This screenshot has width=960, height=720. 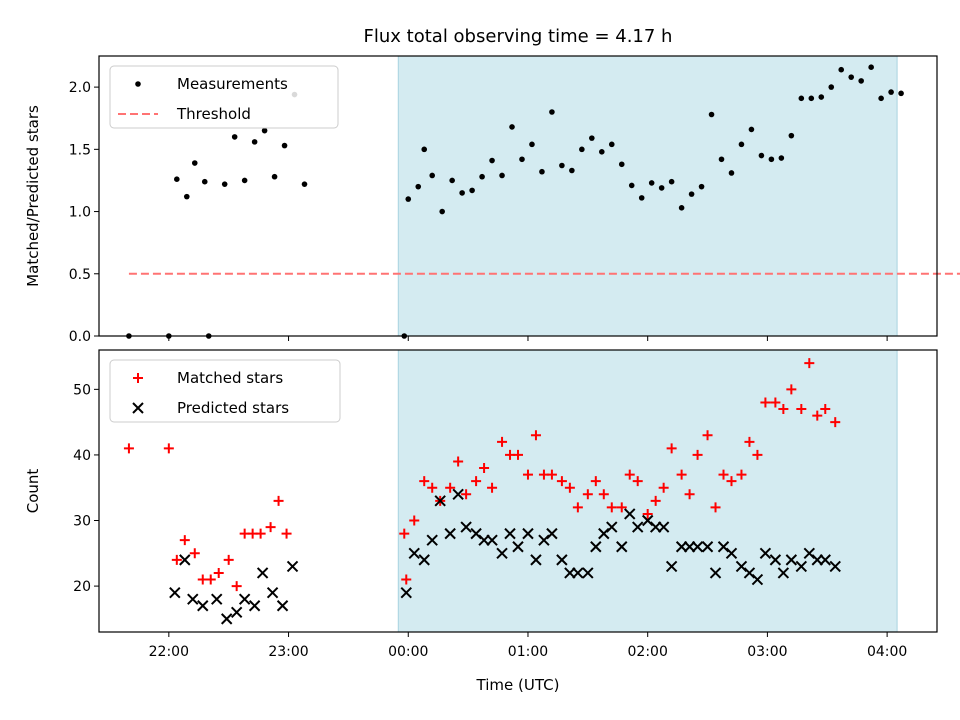 I want to click on x-tick-label: 03:00, so click(x=767, y=652).